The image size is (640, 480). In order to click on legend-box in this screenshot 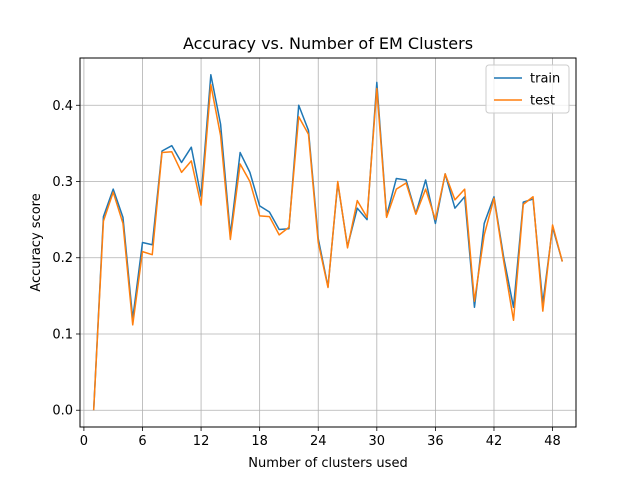, I will do `click(527, 89)`.